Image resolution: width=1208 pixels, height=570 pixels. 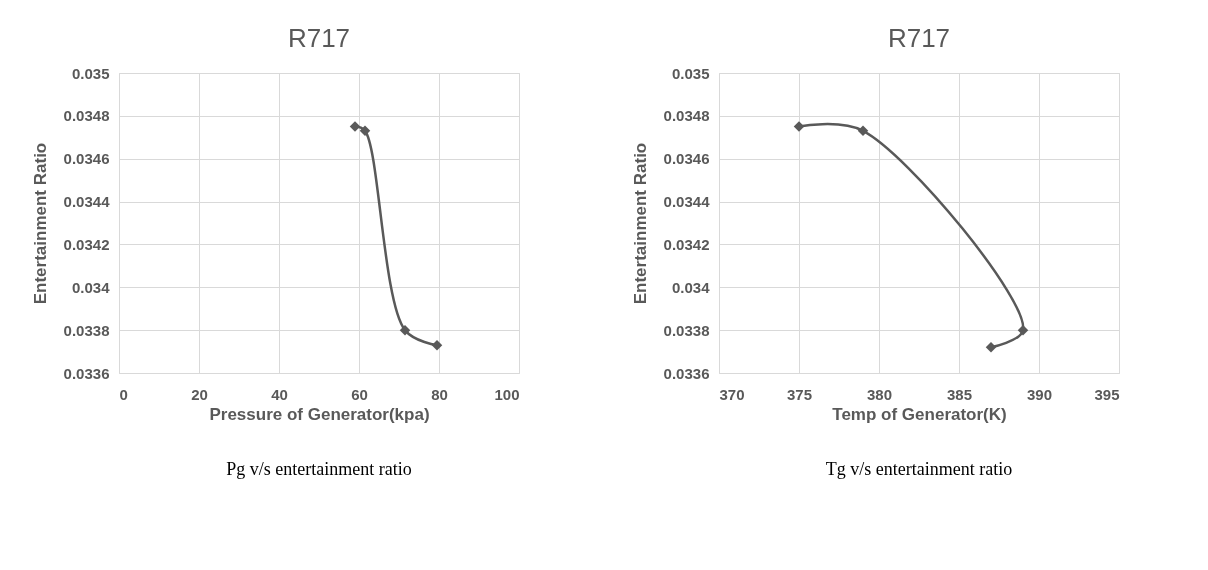 I want to click on x-axis-title: Temp of Generator(K), so click(x=919, y=414).